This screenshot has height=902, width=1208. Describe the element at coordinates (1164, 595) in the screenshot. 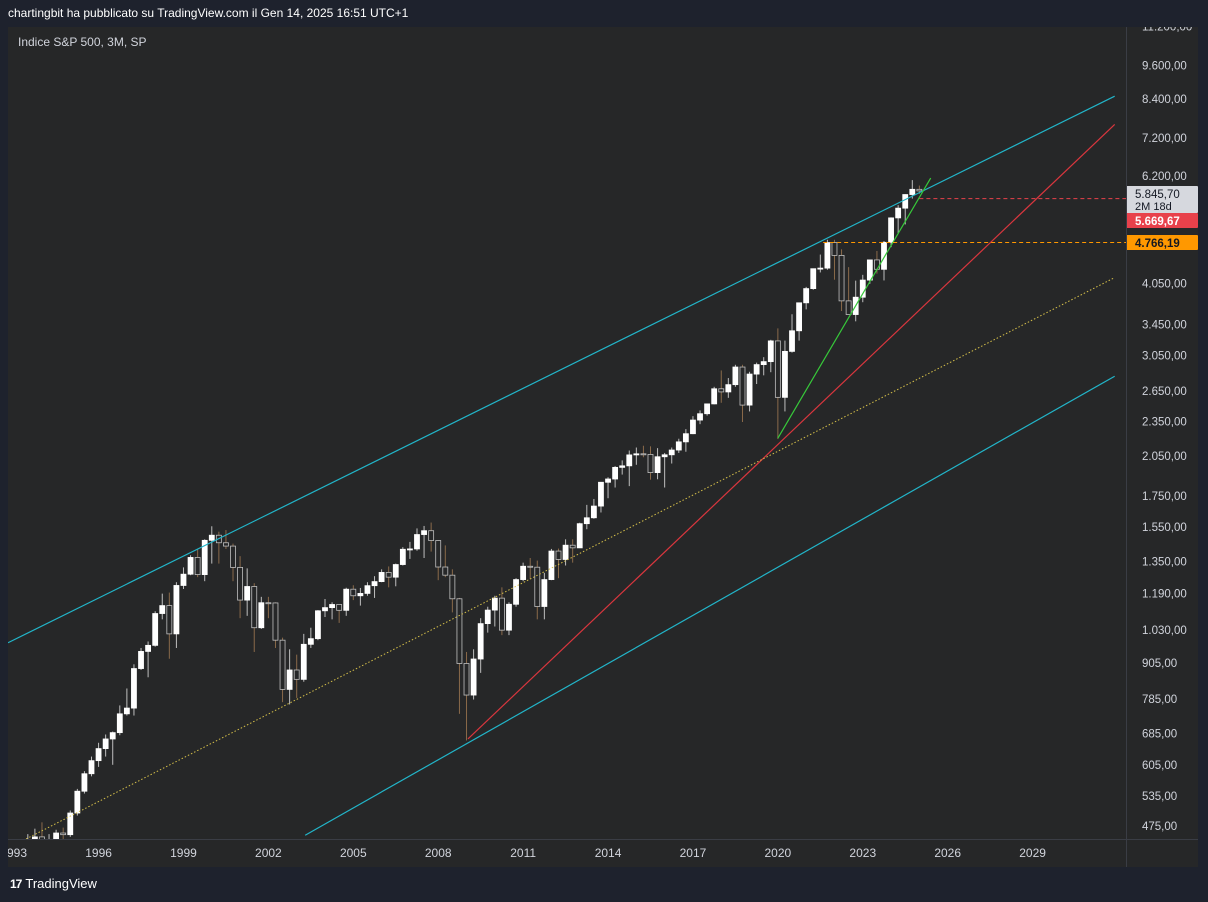

I see `y-tick-label: 1.190,00` at that location.